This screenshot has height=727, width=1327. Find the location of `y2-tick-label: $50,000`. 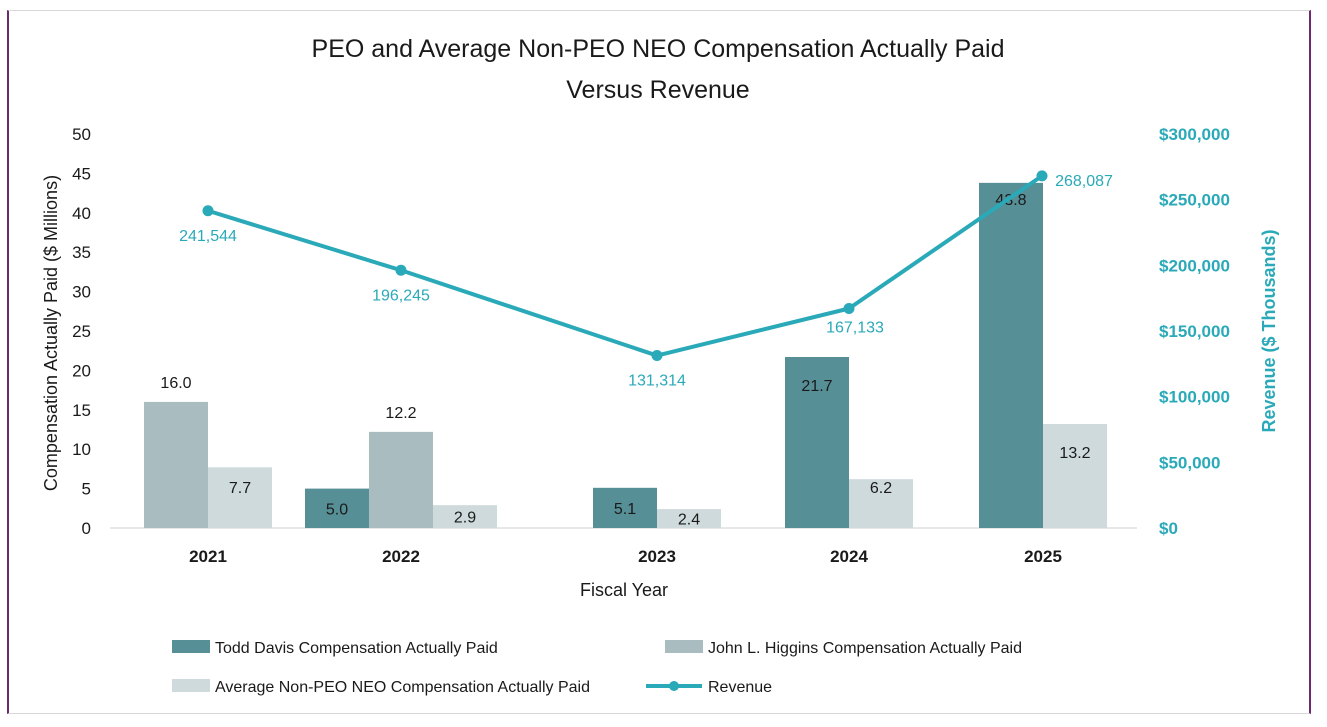

y2-tick-label: $50,000 is located at coordinates (1189, 462).